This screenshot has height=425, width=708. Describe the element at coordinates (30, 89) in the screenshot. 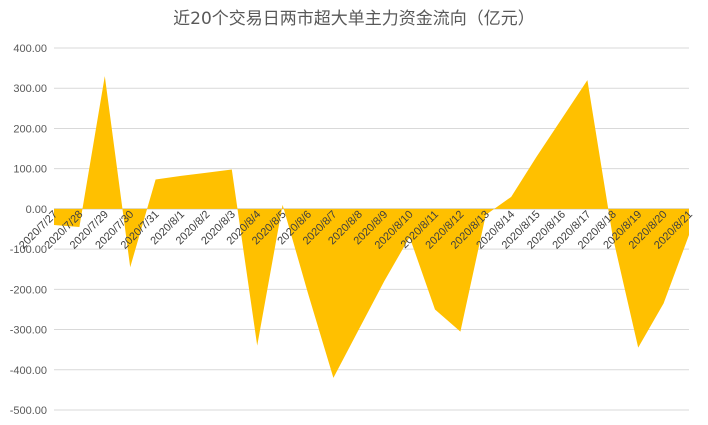

I see `y-tick-label: 300.00` at that location.